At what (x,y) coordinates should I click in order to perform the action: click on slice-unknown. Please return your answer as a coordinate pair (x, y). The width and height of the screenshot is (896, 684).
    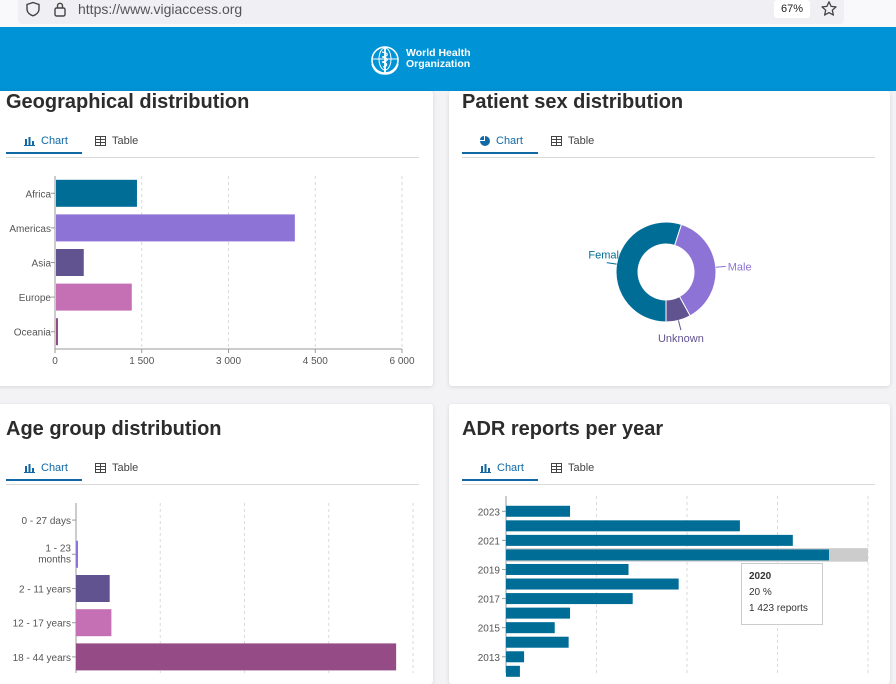
    Looking at the image, I should click on (678, 309).